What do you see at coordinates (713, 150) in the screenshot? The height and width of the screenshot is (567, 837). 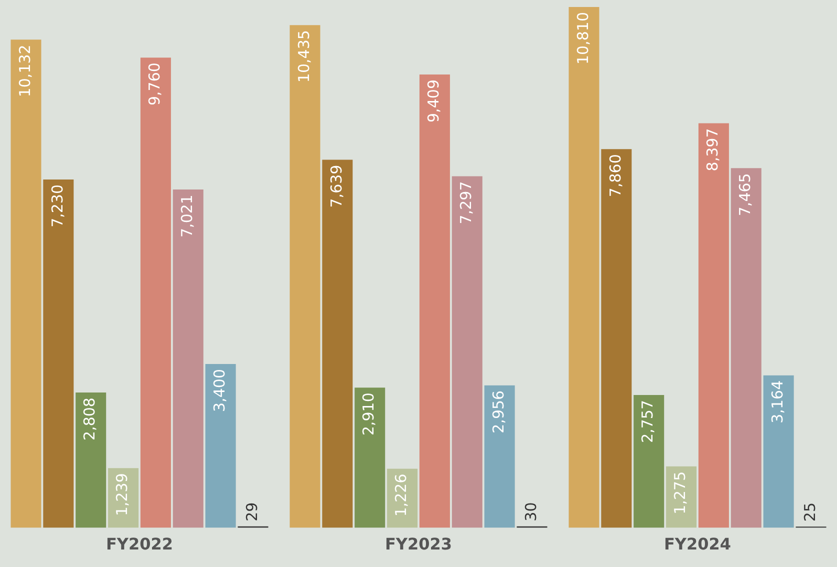 I see `data-label: 8,397` at bounding box center [713, 150].